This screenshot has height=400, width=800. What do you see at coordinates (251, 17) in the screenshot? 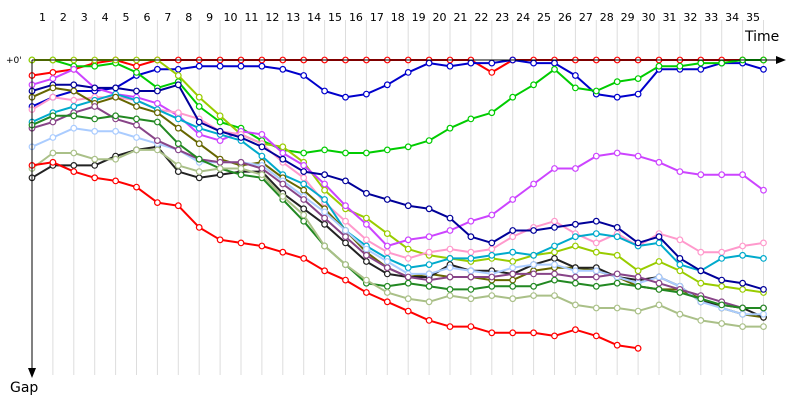
I see `lap-tick-label: 11` at bounding box center [251, 17].